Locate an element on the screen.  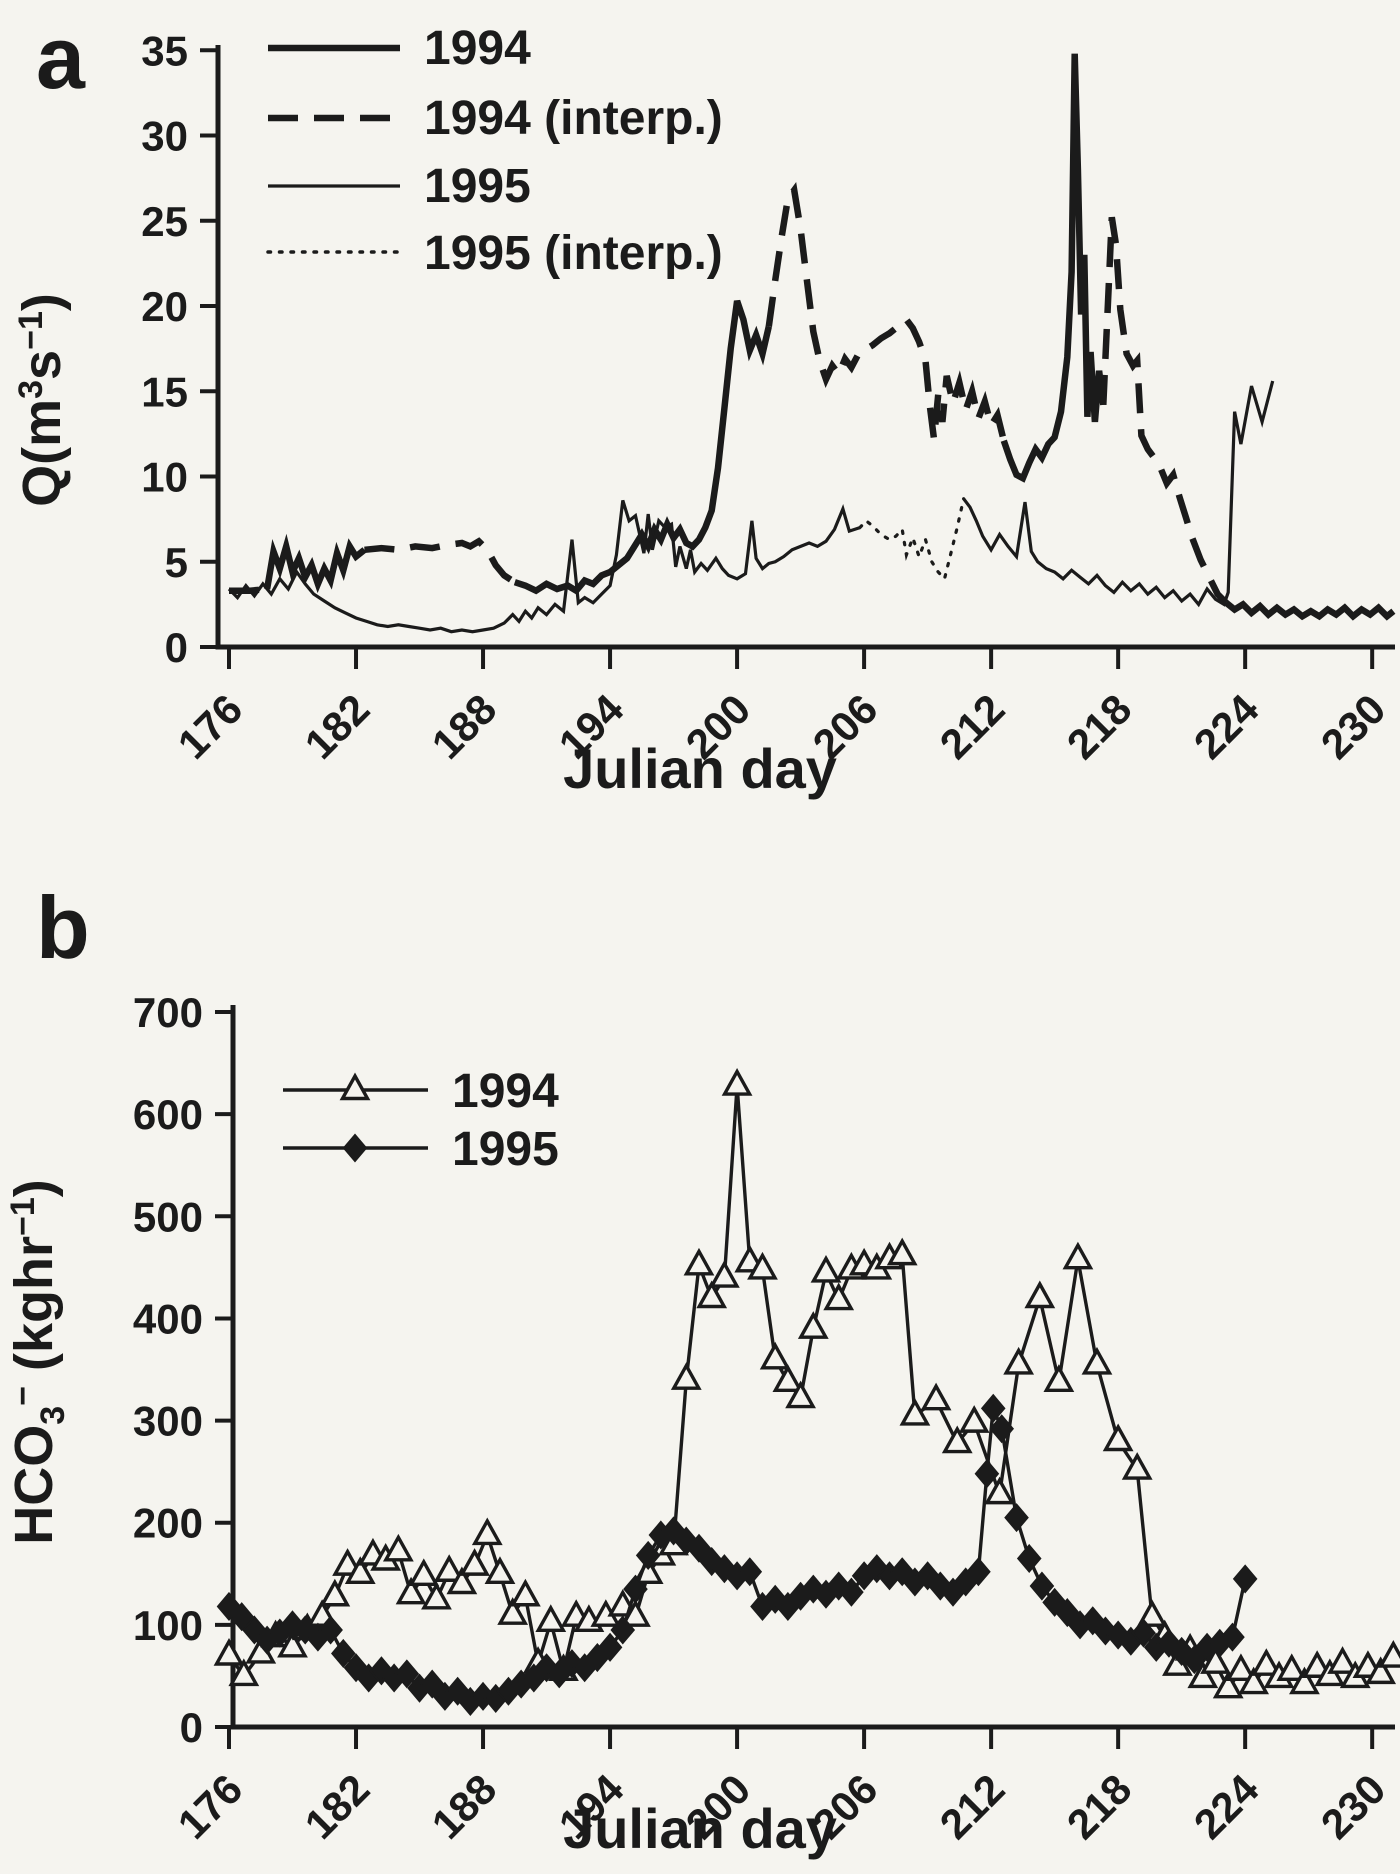
panel-a-ytick-label: 5 is located at coordinates (176, 562).